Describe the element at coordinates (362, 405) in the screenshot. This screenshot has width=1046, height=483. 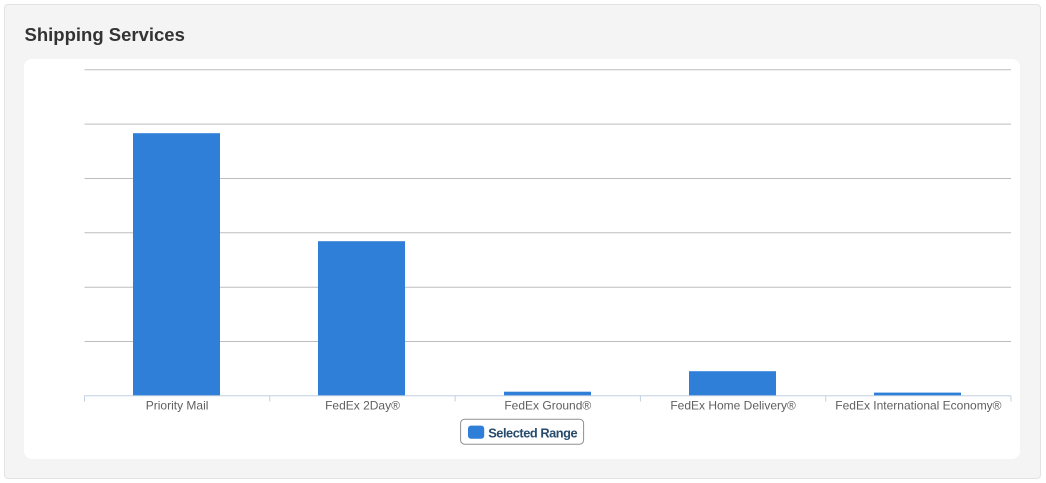
I see `svg-text: FedEx 2Day®` at that location.